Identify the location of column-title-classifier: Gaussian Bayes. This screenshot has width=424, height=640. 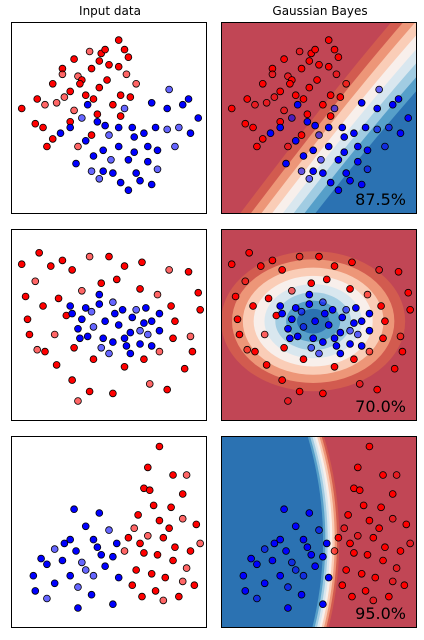
(320, 11).